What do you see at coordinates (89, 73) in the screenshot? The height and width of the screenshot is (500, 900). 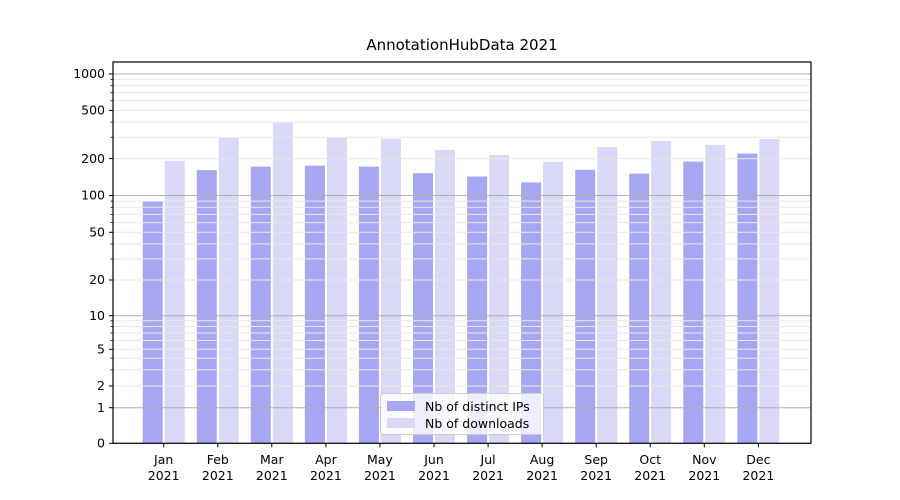 I see `y-tick-label: 1000` at bounding box center [89, 73].